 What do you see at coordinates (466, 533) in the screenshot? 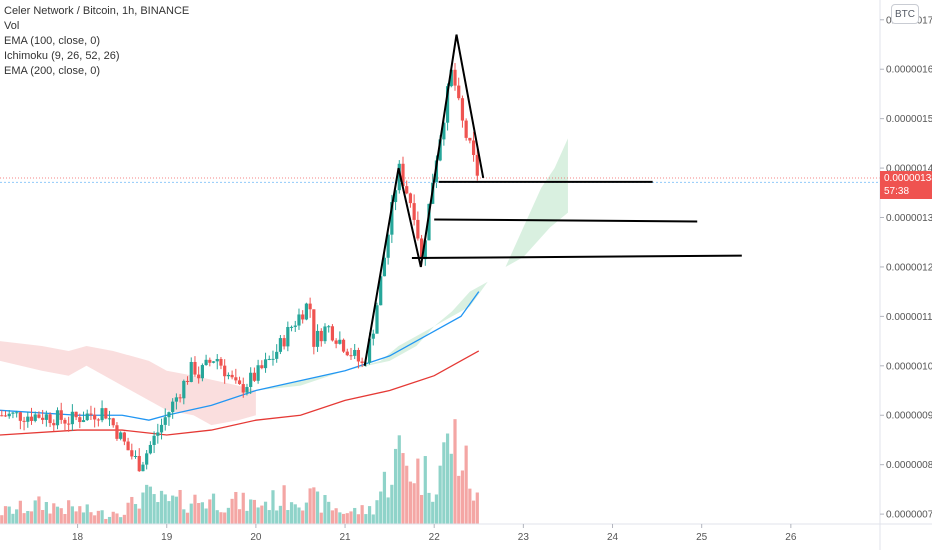
I see `time-axis: 18 19 20 21 22 23 24 25 26` at bounding box center [466, 533].